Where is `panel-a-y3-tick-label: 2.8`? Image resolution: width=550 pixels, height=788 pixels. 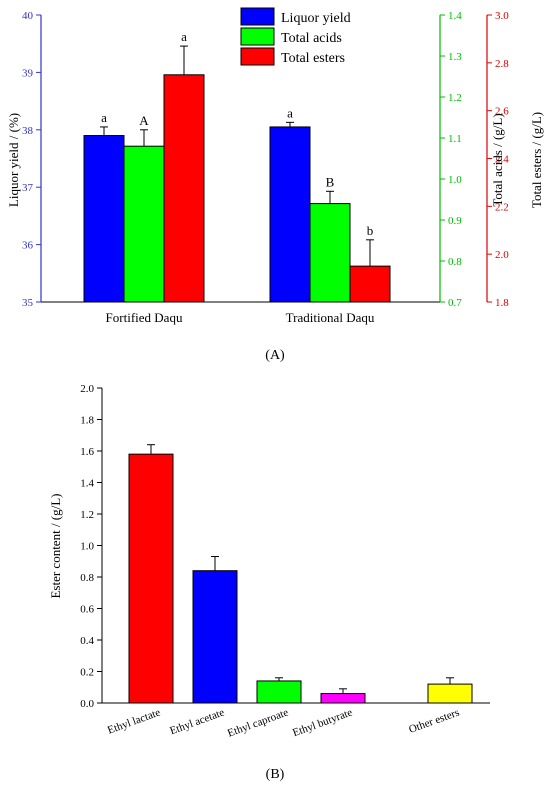 panel-a-y3-tick-label: 2.8 is located at coordinates (502, 64).